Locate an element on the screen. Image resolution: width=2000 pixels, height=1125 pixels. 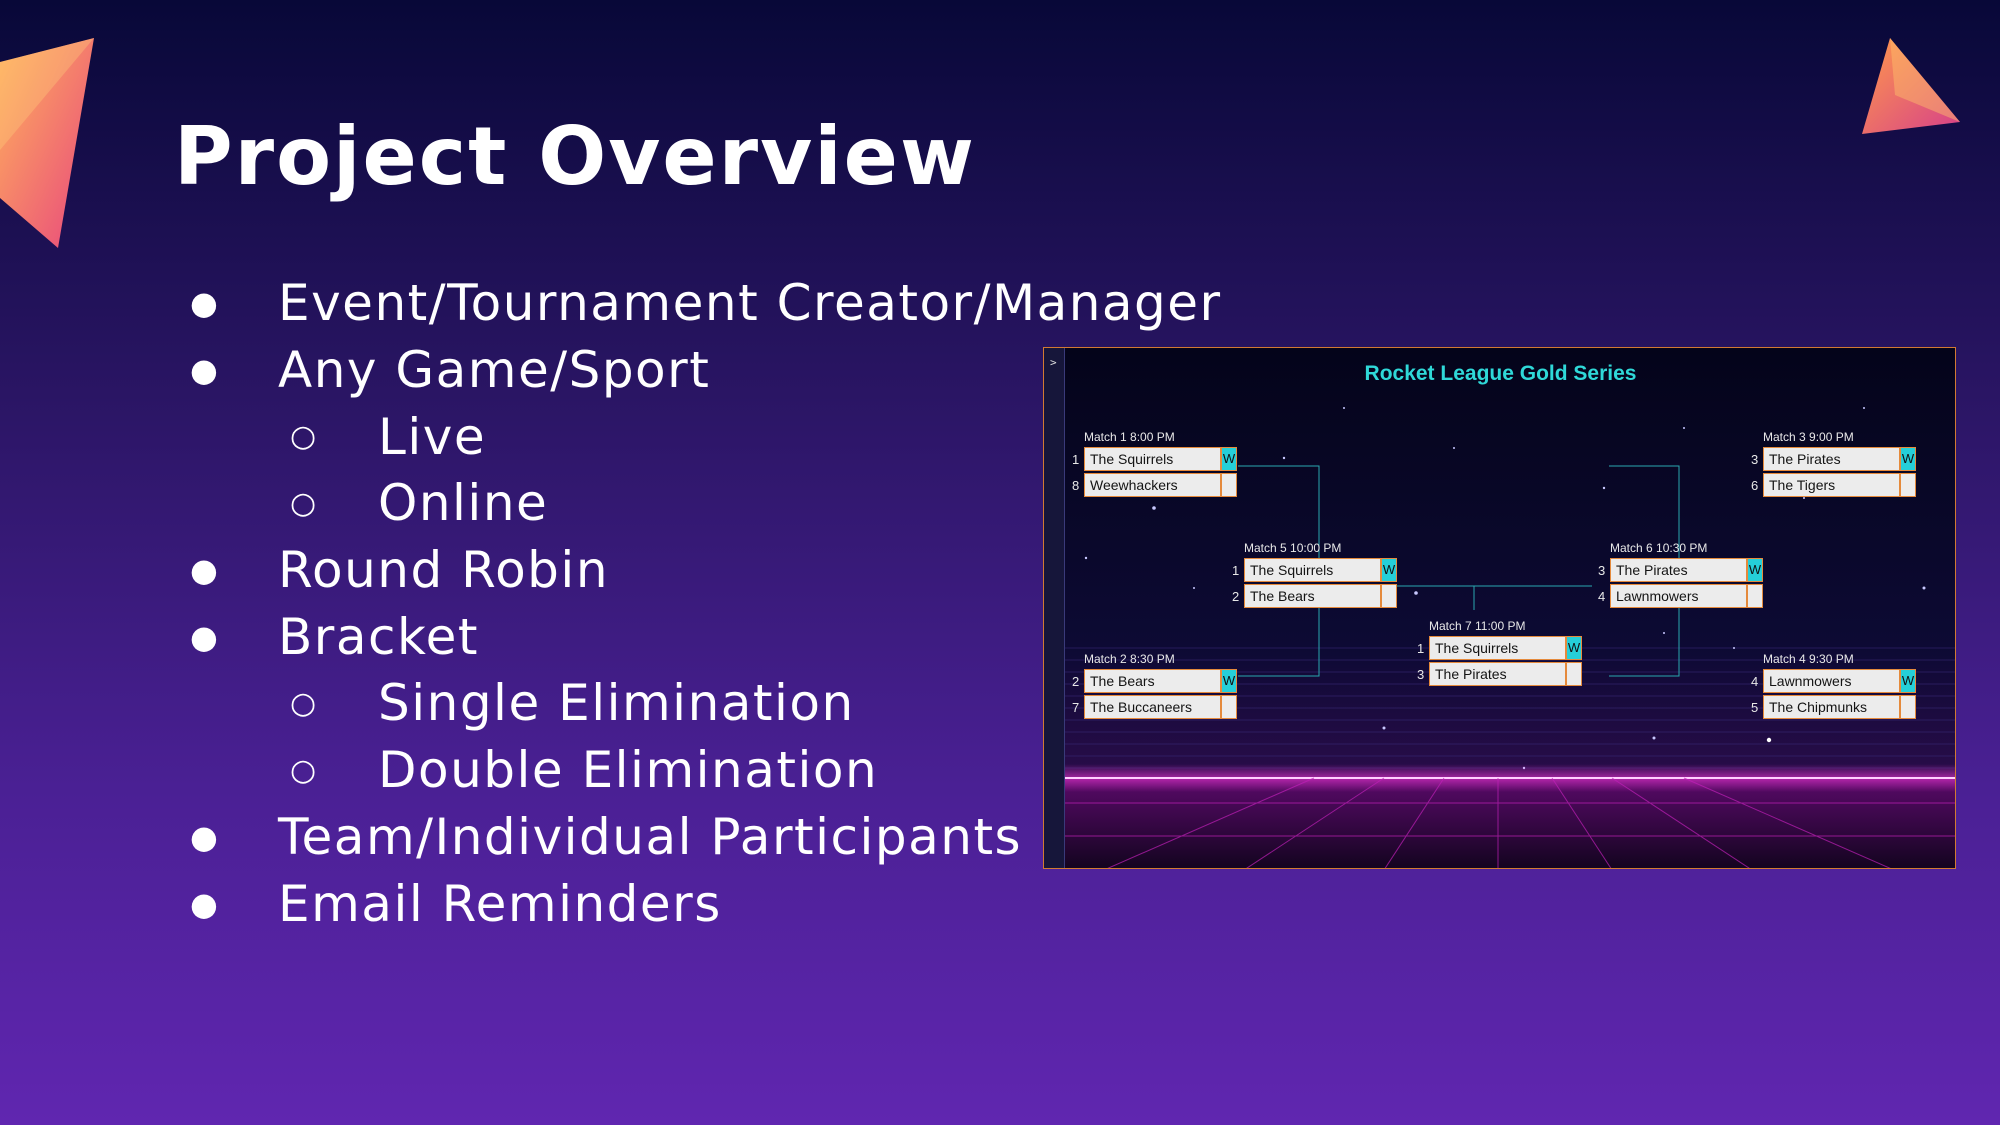
match-label: Match 2 8:30 PM is located at coordinates (1129, 659).